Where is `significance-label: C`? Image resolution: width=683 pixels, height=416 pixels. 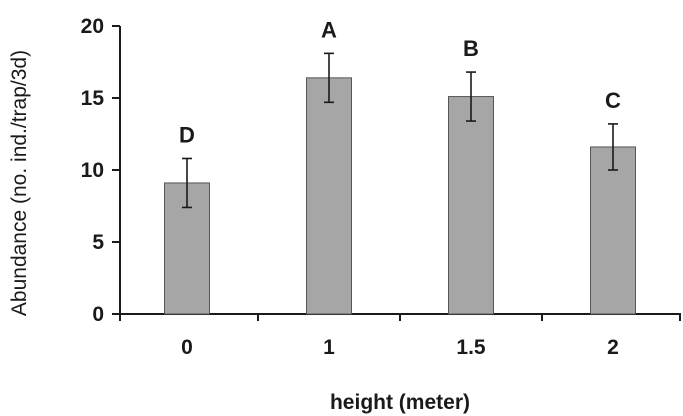
significance-label: C is located at coordinates (613, 100).